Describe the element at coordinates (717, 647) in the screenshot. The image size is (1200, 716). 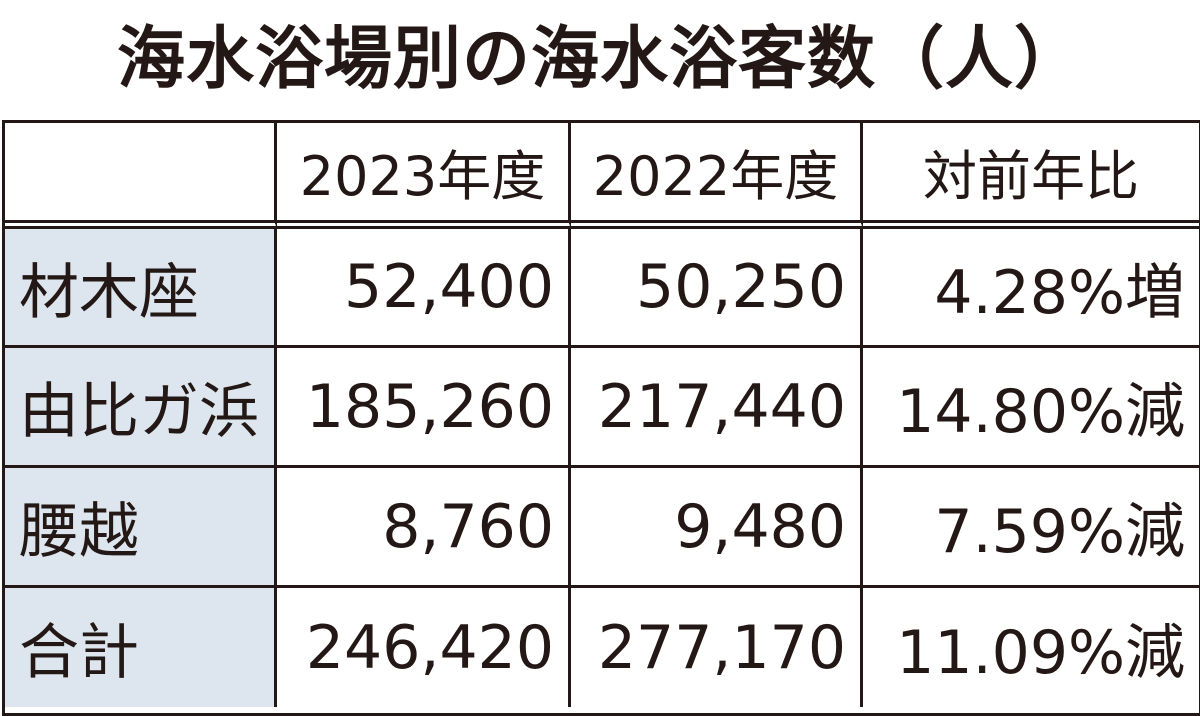
I see `table-cell: 277,170` at that location.